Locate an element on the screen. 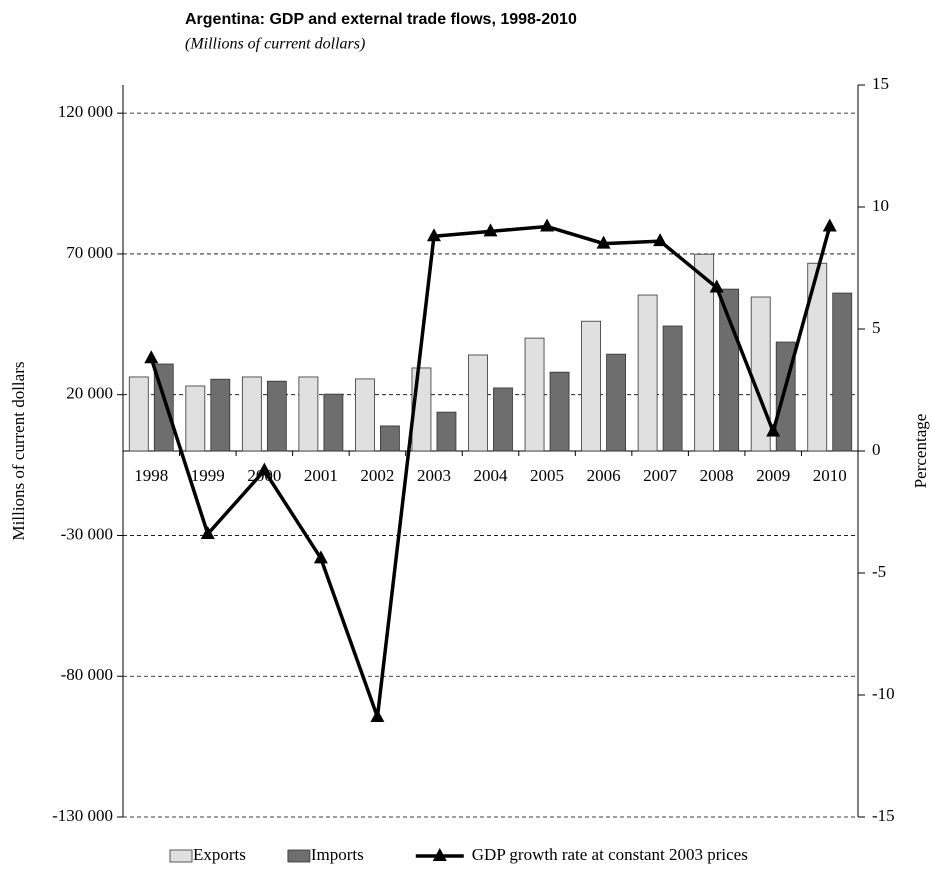  x-tick-label: 2005 is located at coordinates (547, 475).